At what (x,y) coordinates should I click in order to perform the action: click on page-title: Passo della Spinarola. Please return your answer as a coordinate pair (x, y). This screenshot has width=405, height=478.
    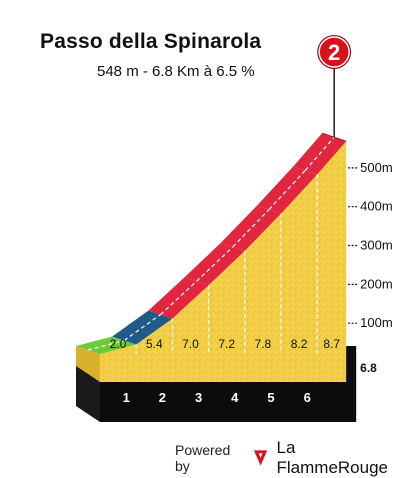
    Looking at the image, I should click on (151, 41).